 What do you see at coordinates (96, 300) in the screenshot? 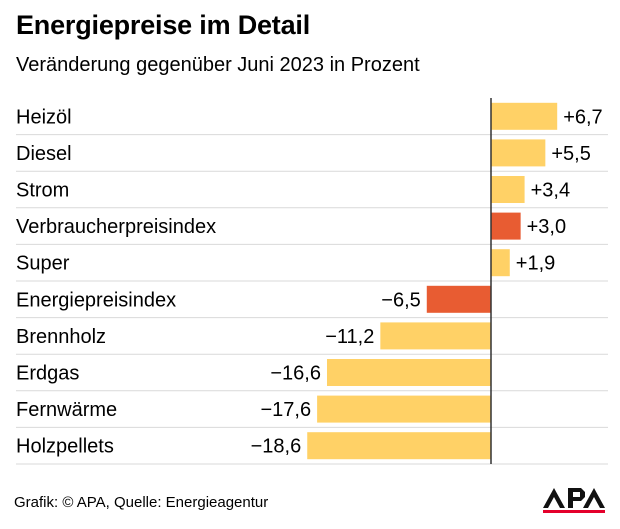
I see `category-label: Energiepreisindex` at bounding box center [96, 300].